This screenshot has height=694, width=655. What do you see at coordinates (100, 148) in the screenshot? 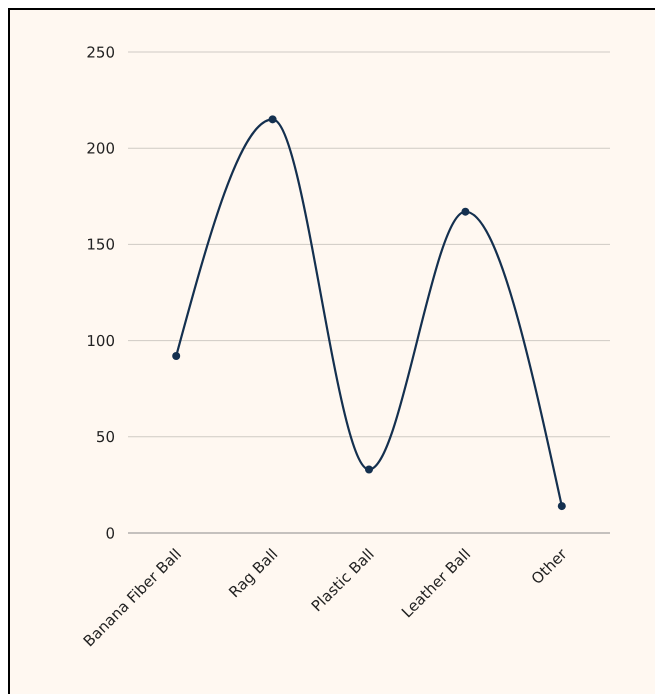
I see `y-tick-label: 200` at bounding box center [100, 148].